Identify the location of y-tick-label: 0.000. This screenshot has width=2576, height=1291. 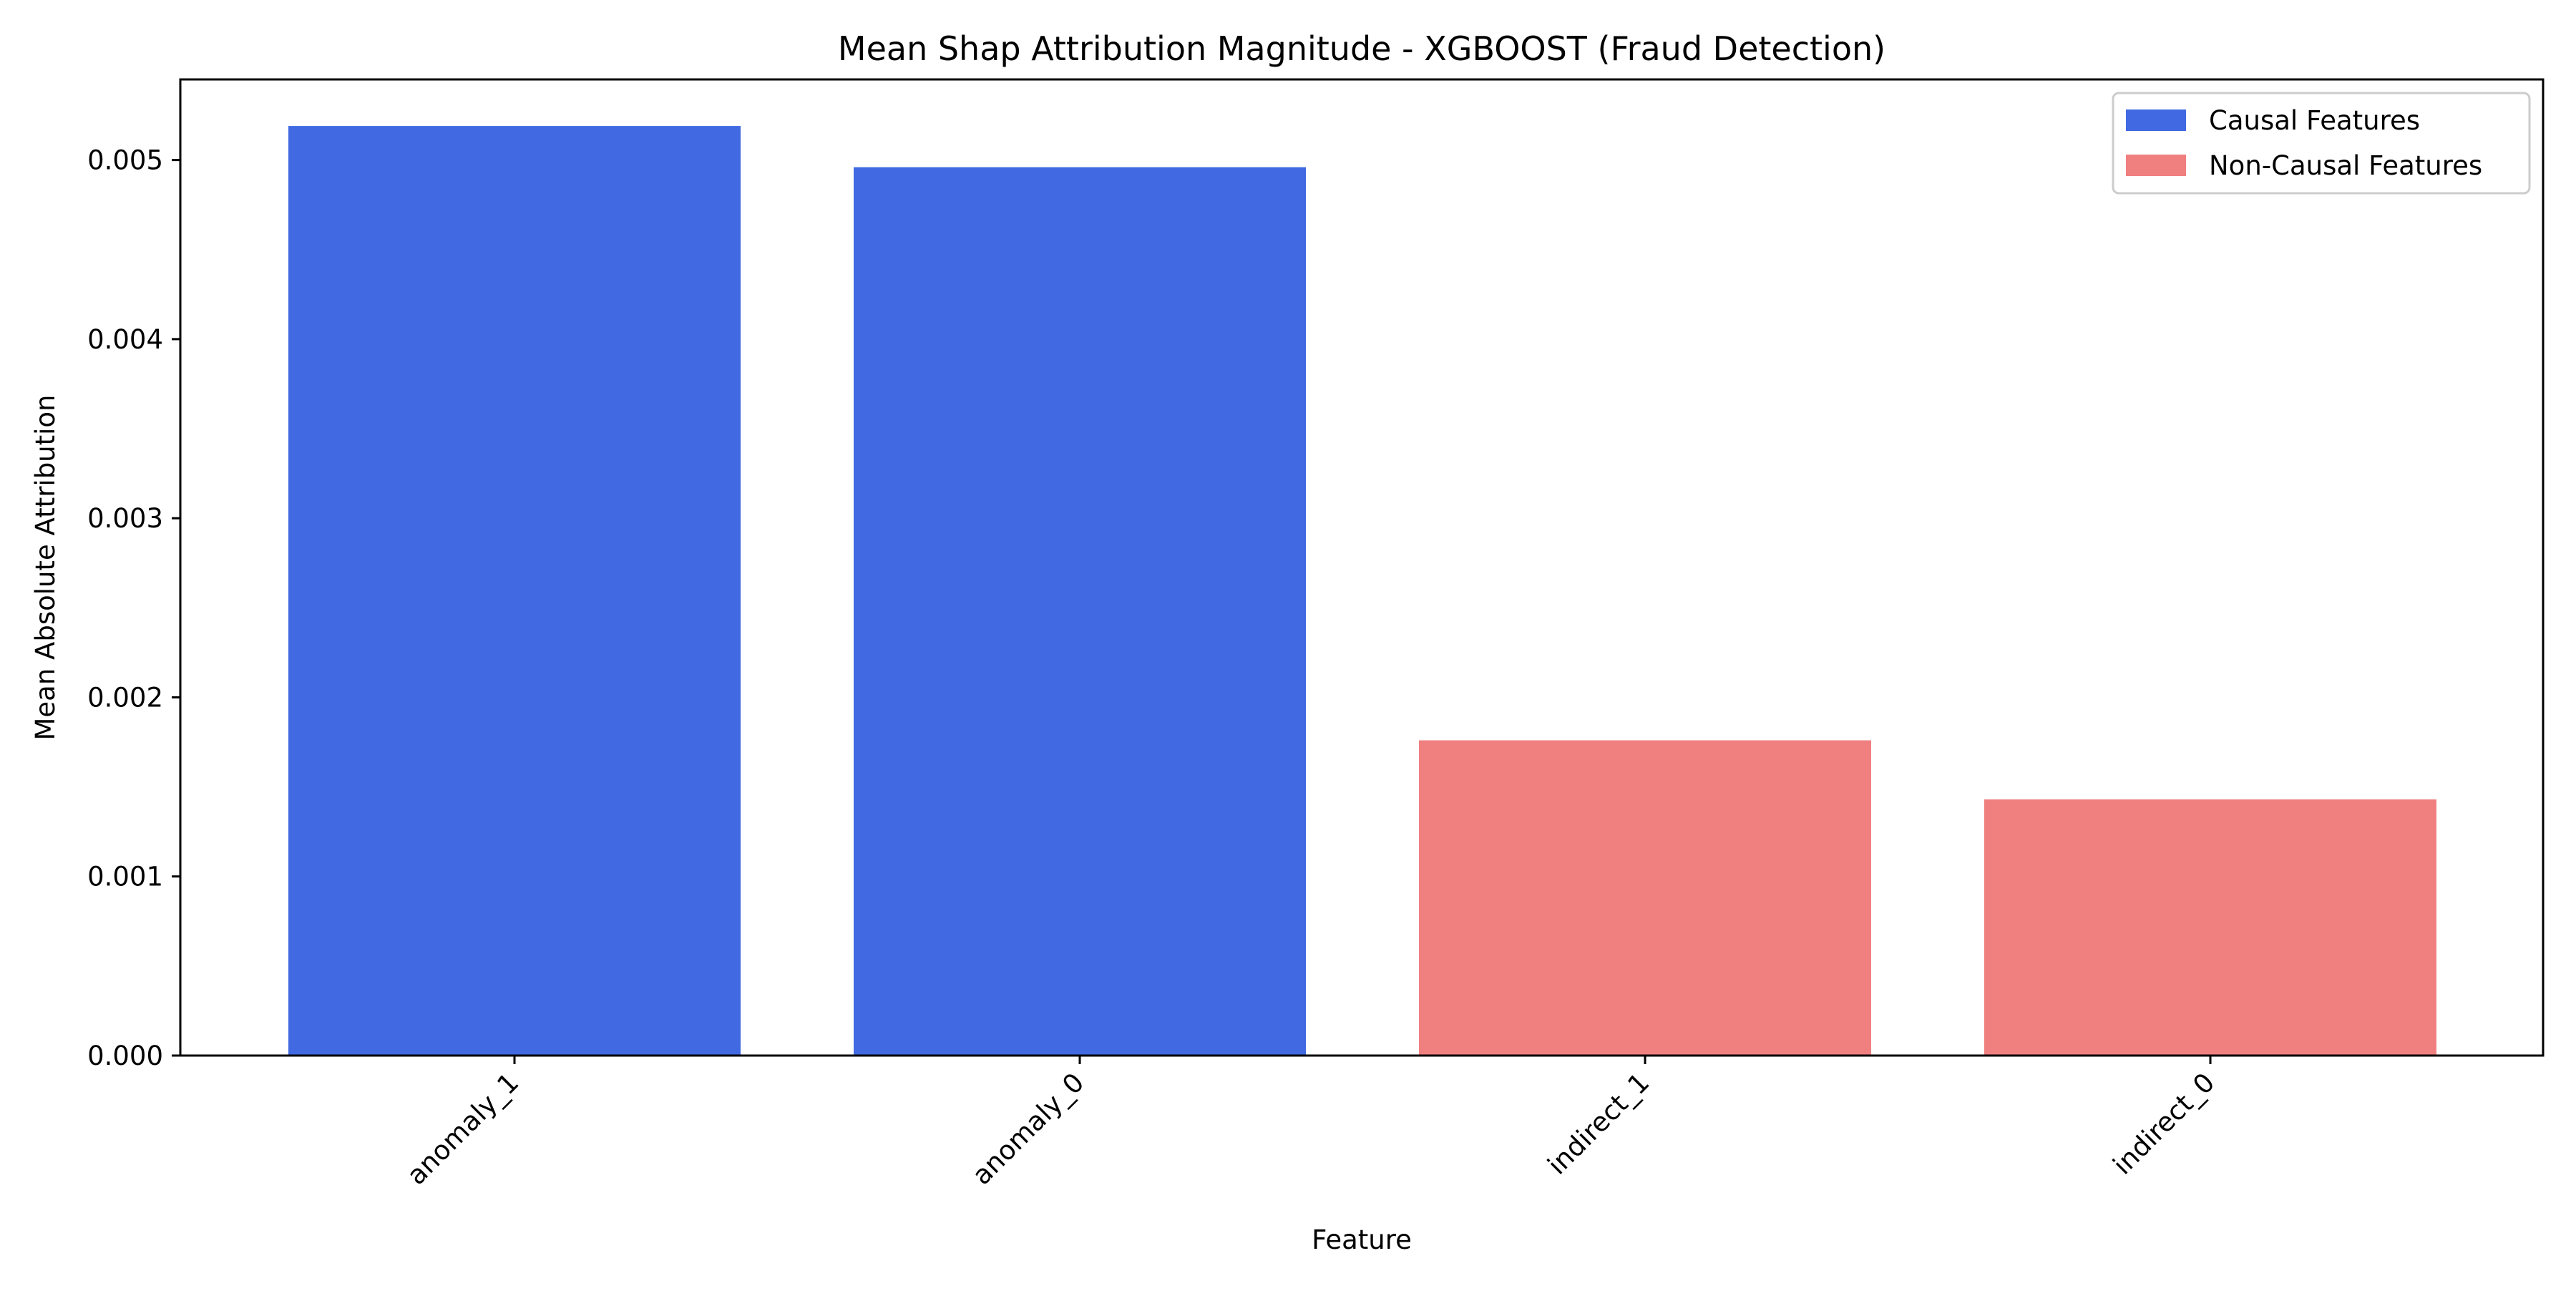
(125, 1056).